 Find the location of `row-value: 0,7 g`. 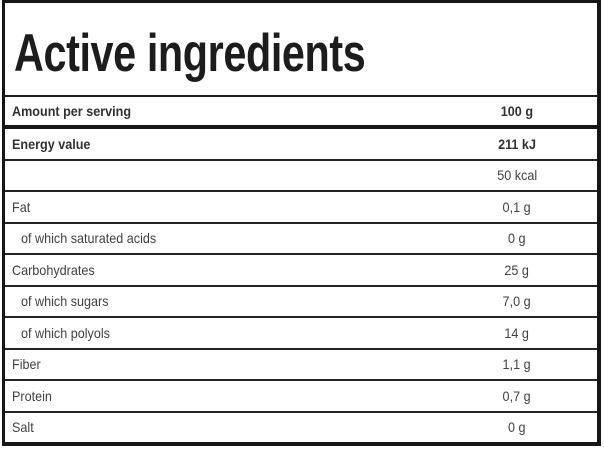

row-value: 0,7 g is located at coordinates (517, 395).